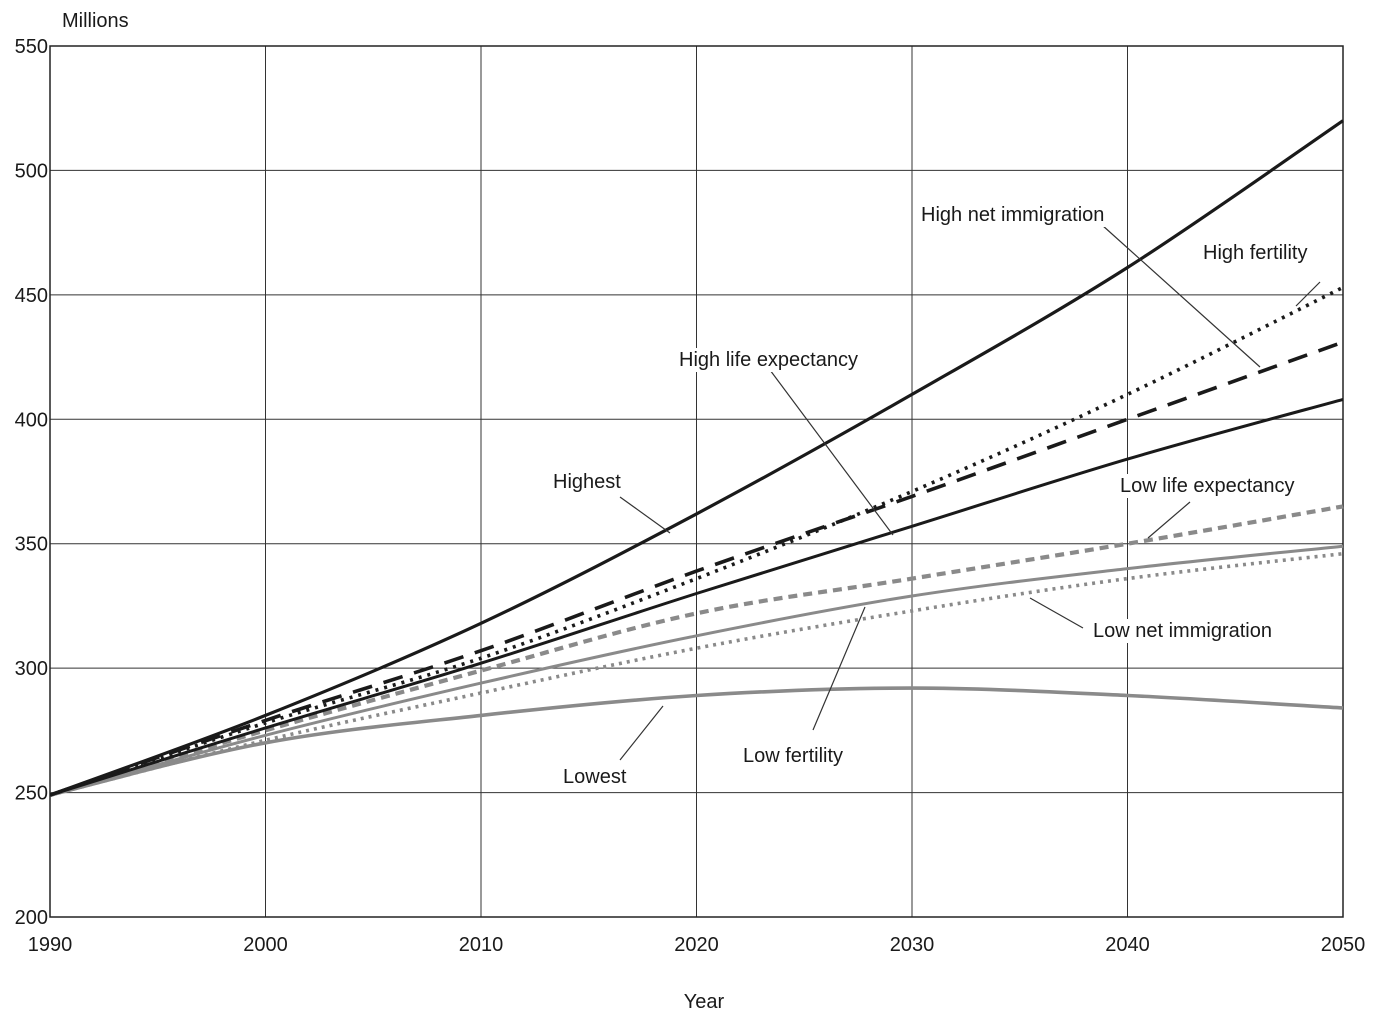 The image size is (1387, 1013). What do you see at coordinates (1308, 294) in the screenshot?
I see `leader-high-fertility` at bounding box center [1308, 294].